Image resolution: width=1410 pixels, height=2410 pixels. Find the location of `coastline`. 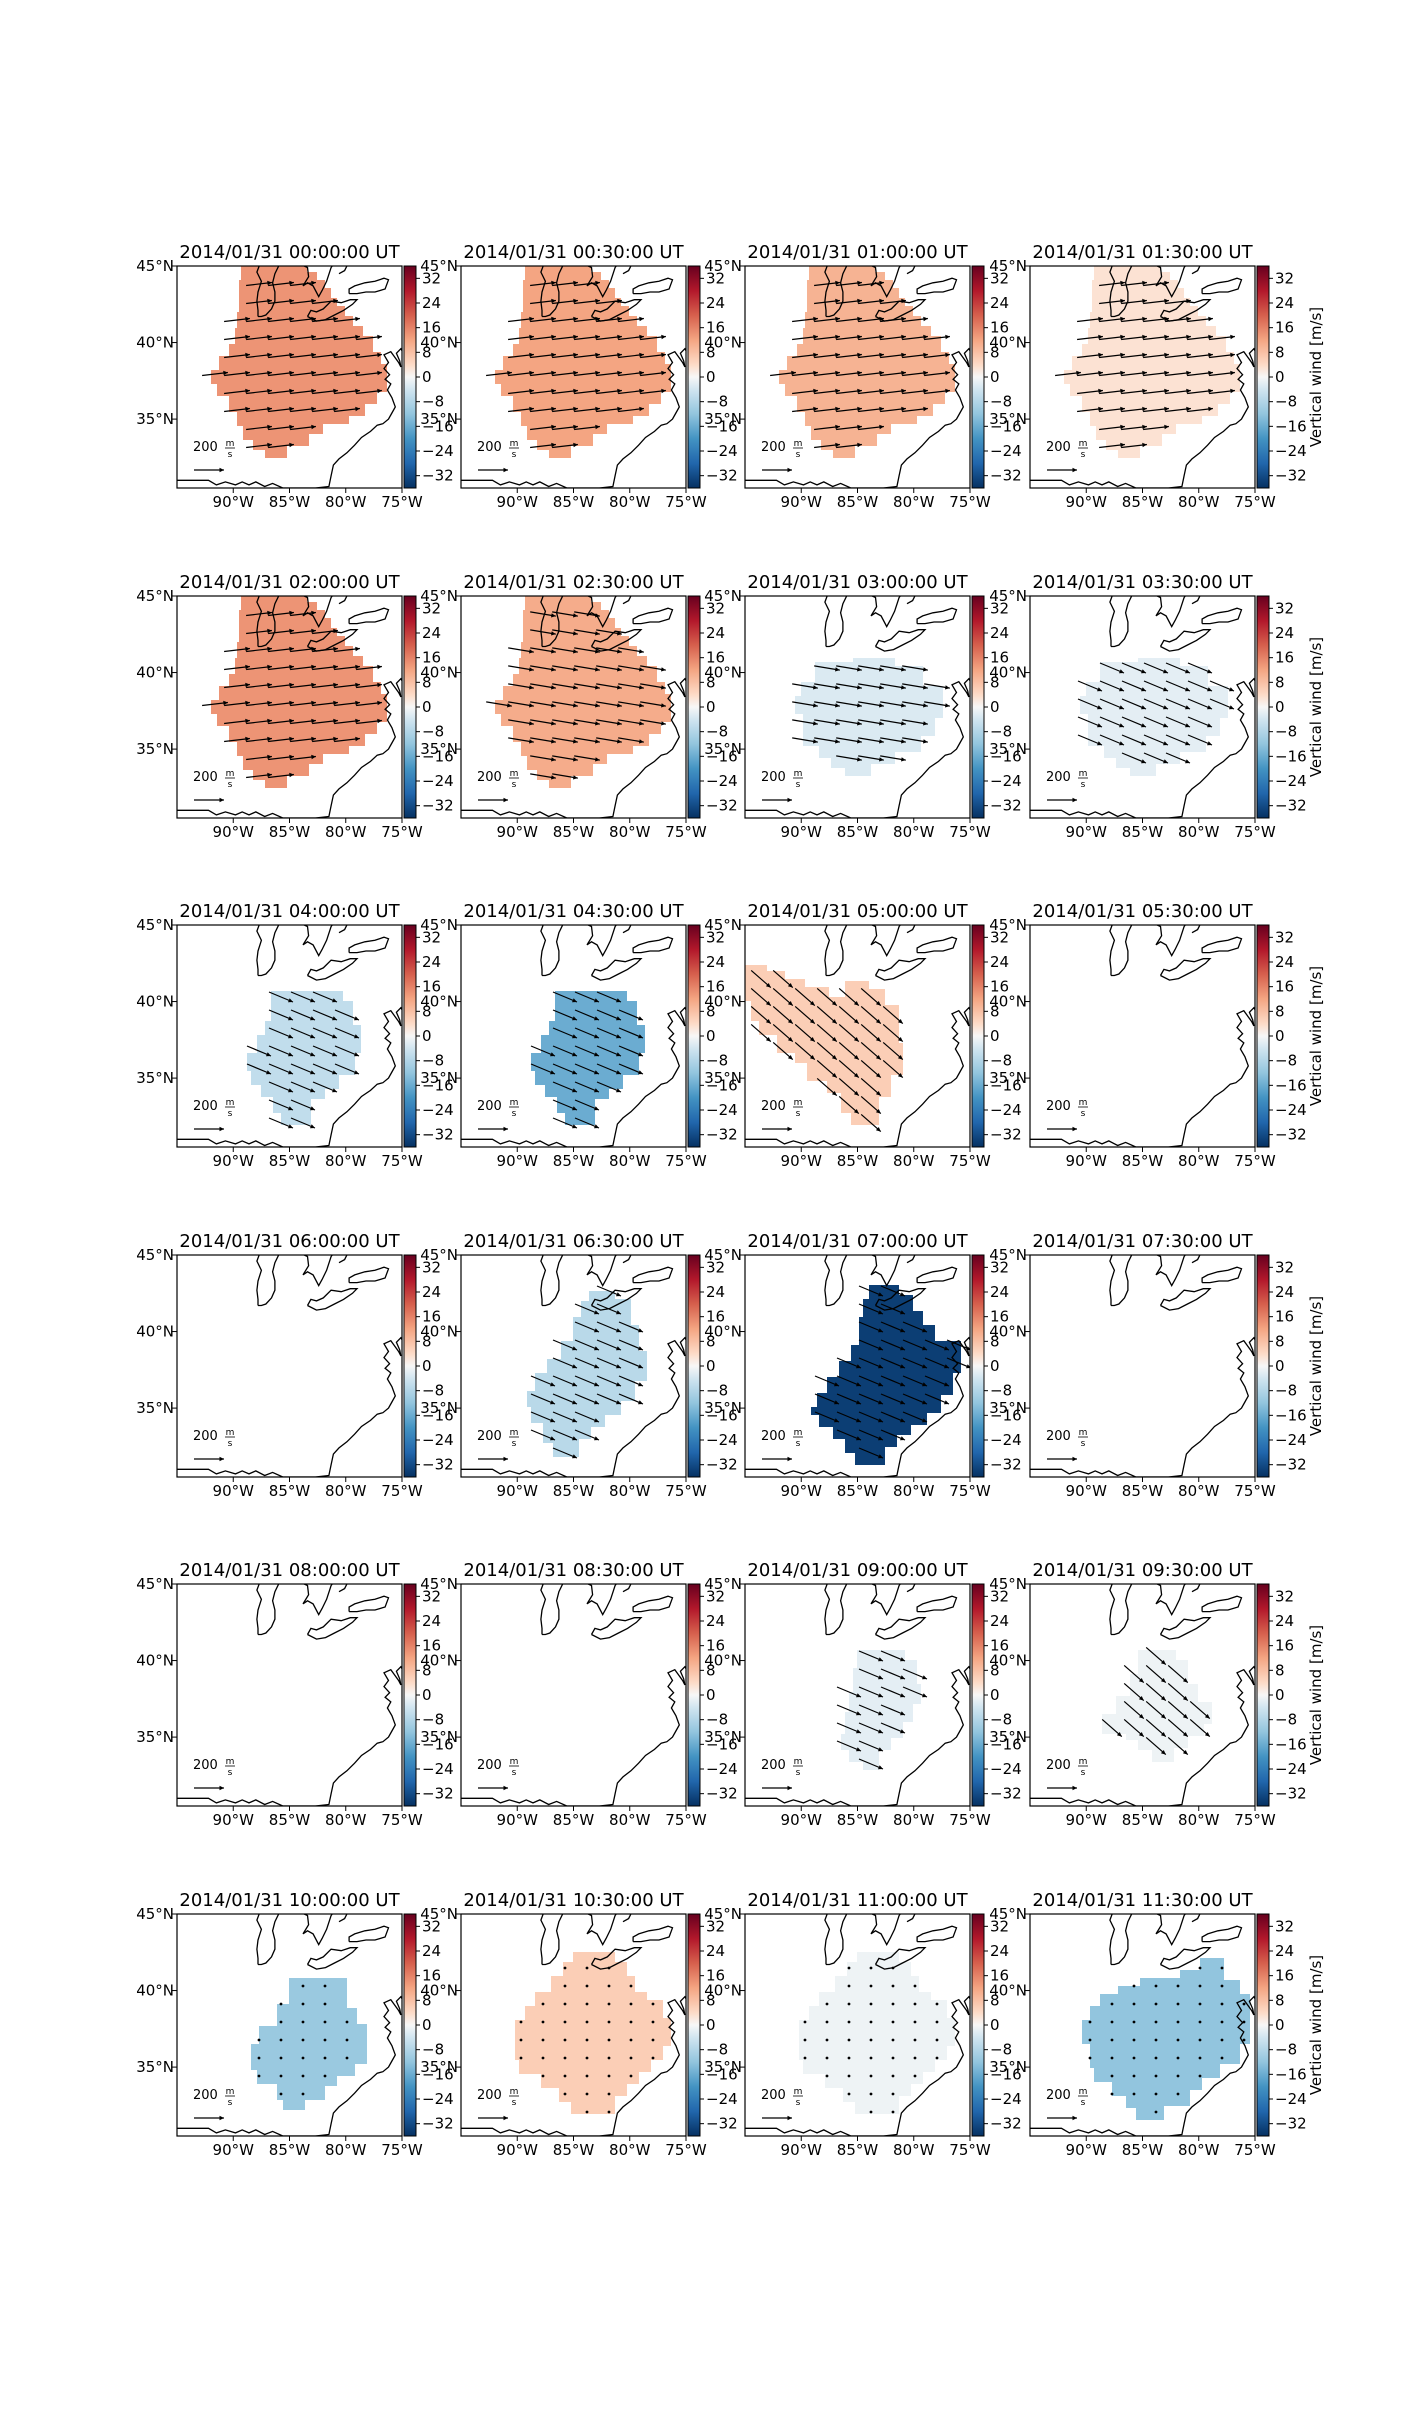

coastline is located at coordinates (857, 417).